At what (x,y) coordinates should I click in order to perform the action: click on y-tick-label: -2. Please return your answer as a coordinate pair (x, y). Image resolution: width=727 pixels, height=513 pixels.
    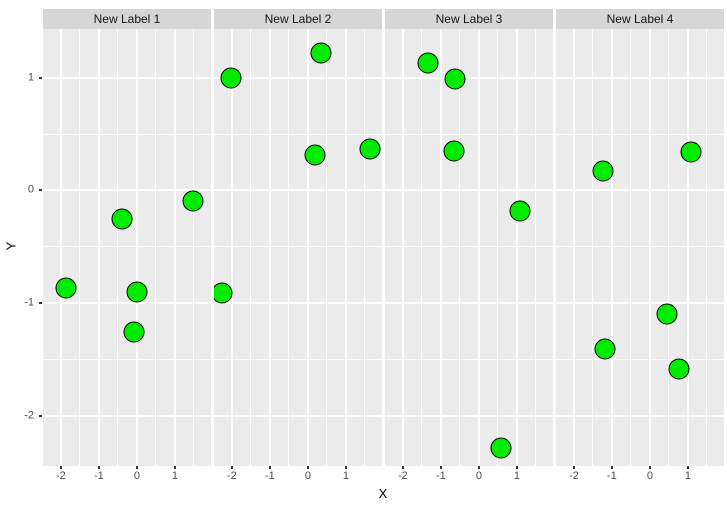
    Looking at the image, I should click on (29, 415).